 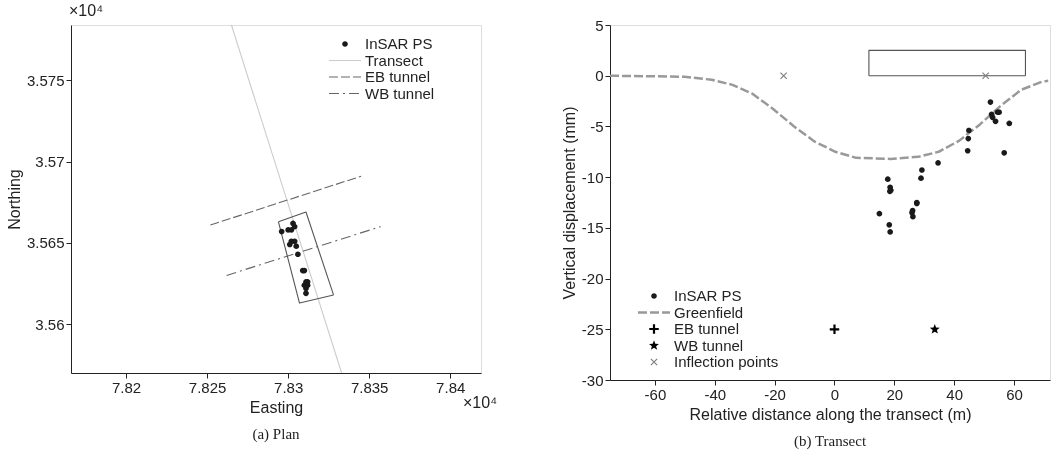 What do you see at coordinates (276, 434) in the screenshot?
I see `text: (a) Plan` at bounding box center [276, 434].